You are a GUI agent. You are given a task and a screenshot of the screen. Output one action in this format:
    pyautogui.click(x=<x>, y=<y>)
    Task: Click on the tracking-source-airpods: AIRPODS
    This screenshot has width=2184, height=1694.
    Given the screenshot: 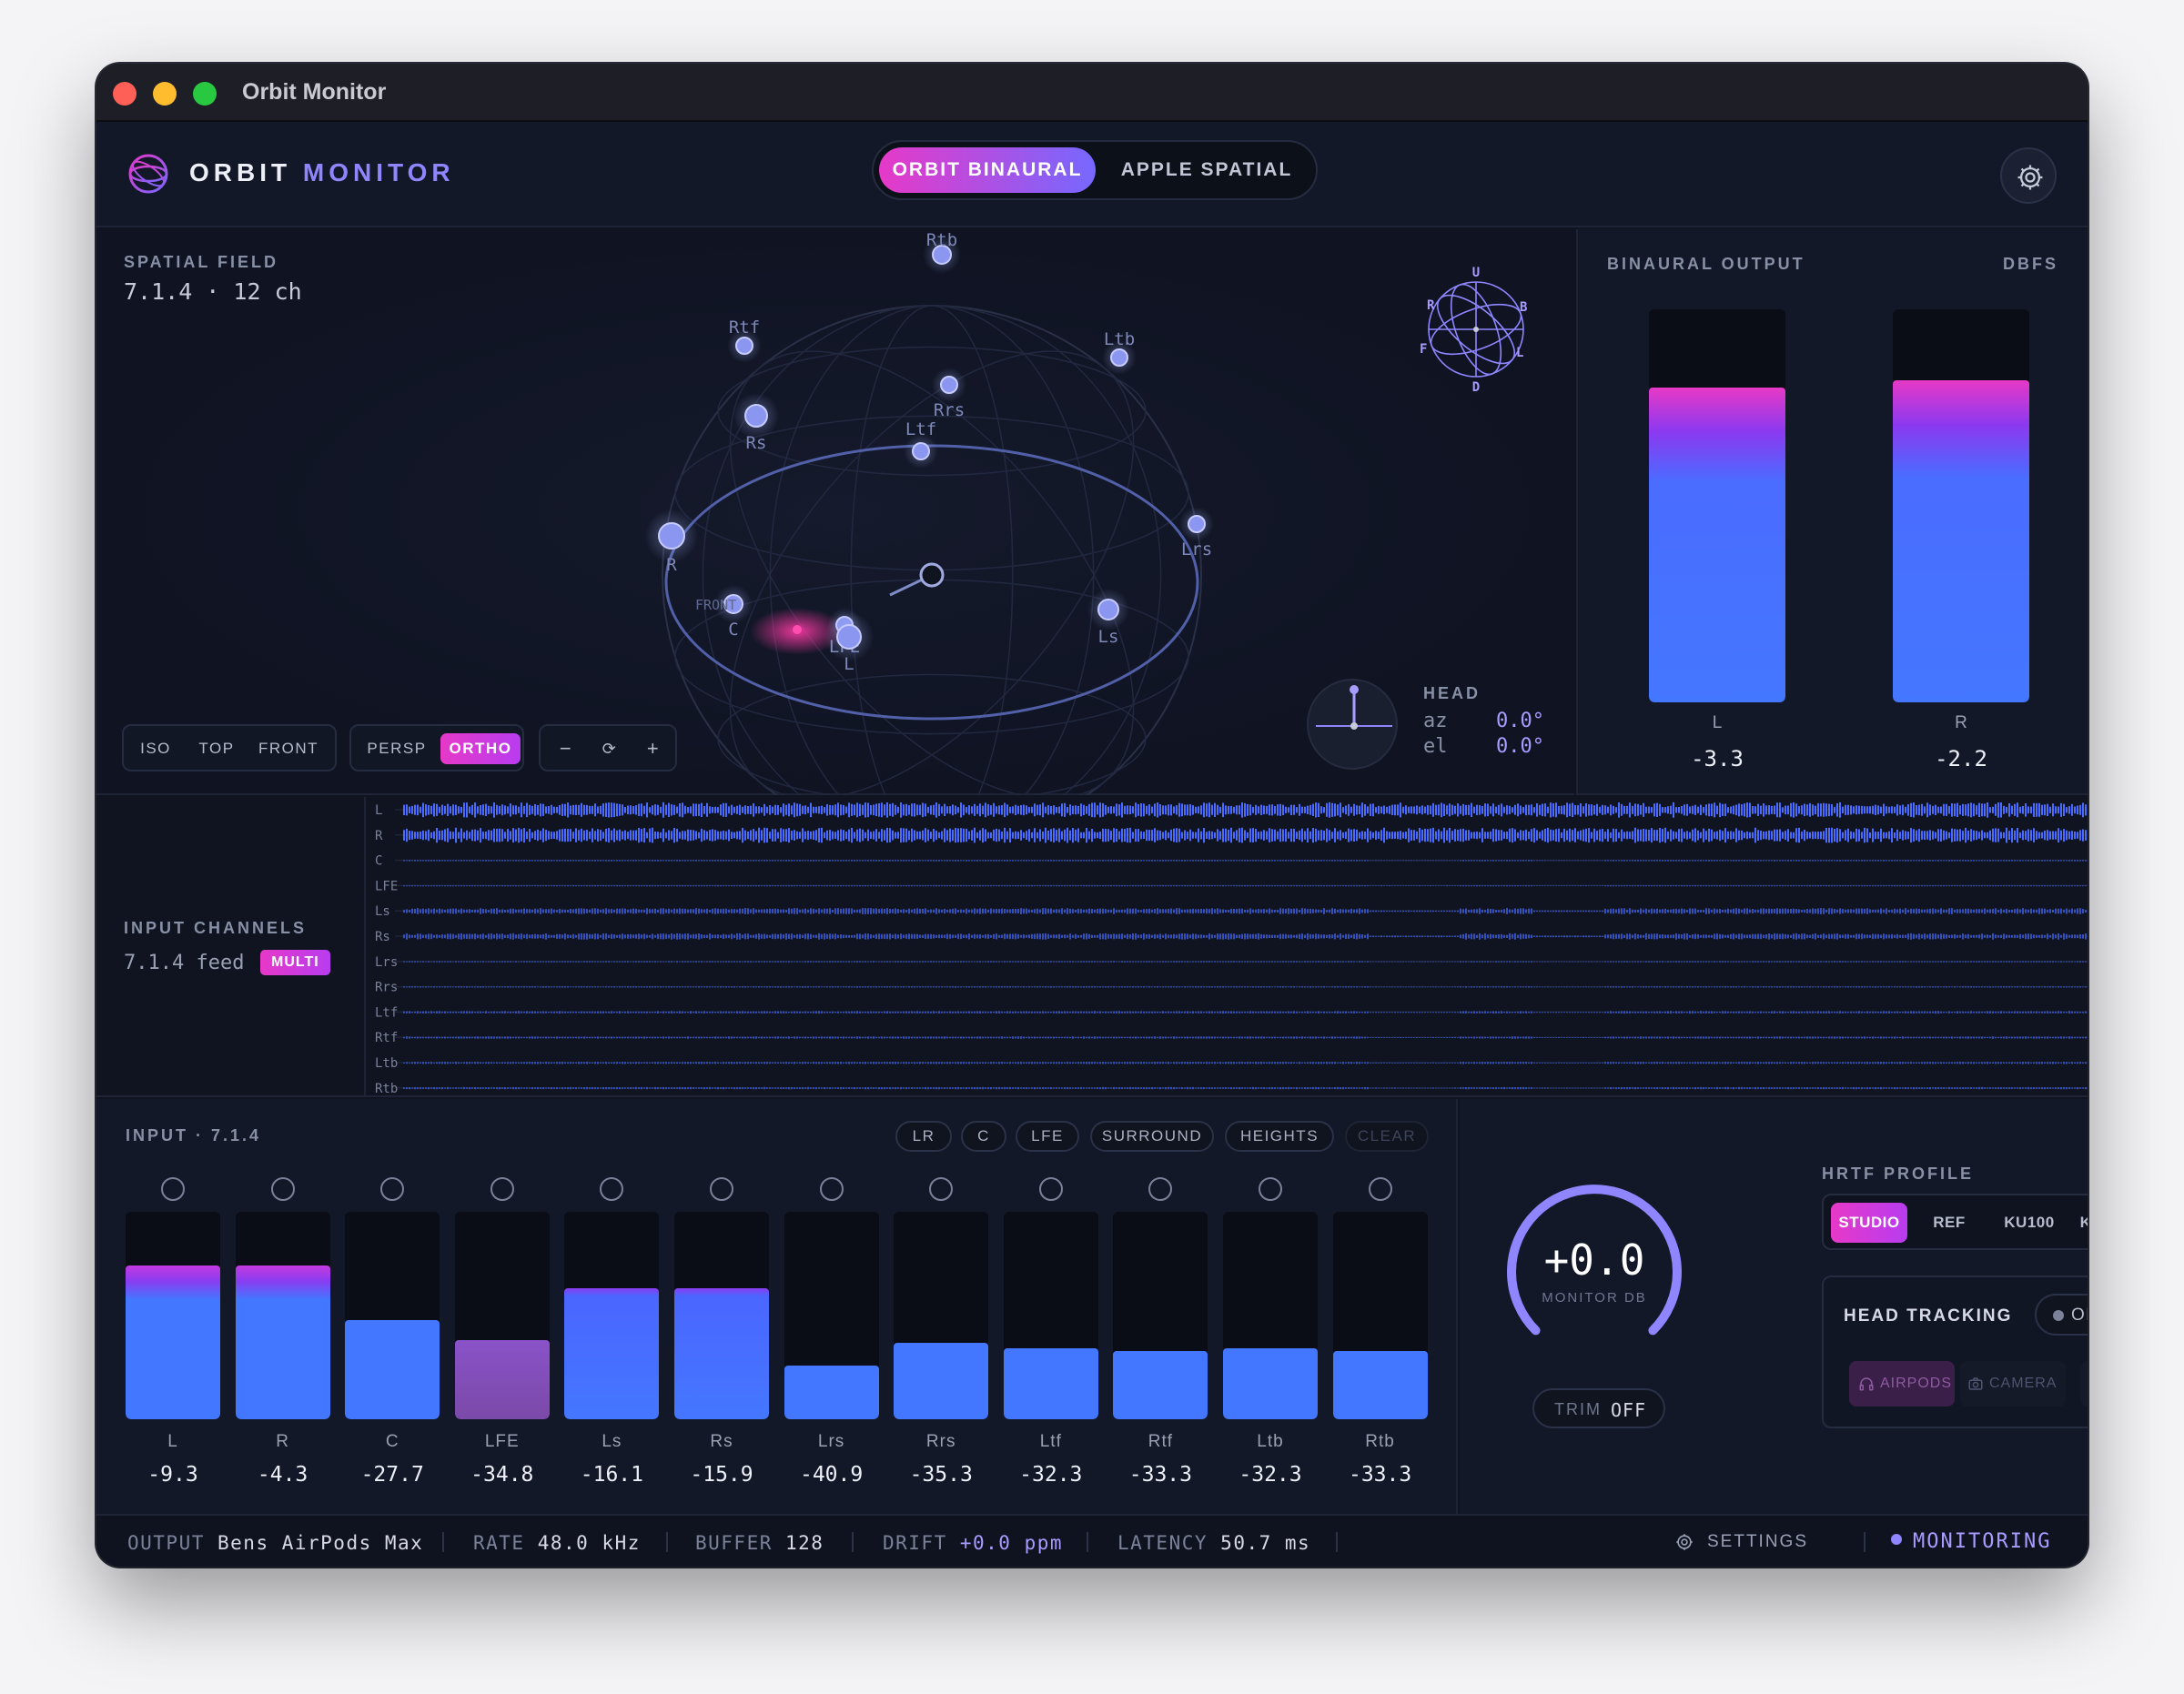 What is the action you would take?
    pyautogui.click(x=1902, y=1384)
    